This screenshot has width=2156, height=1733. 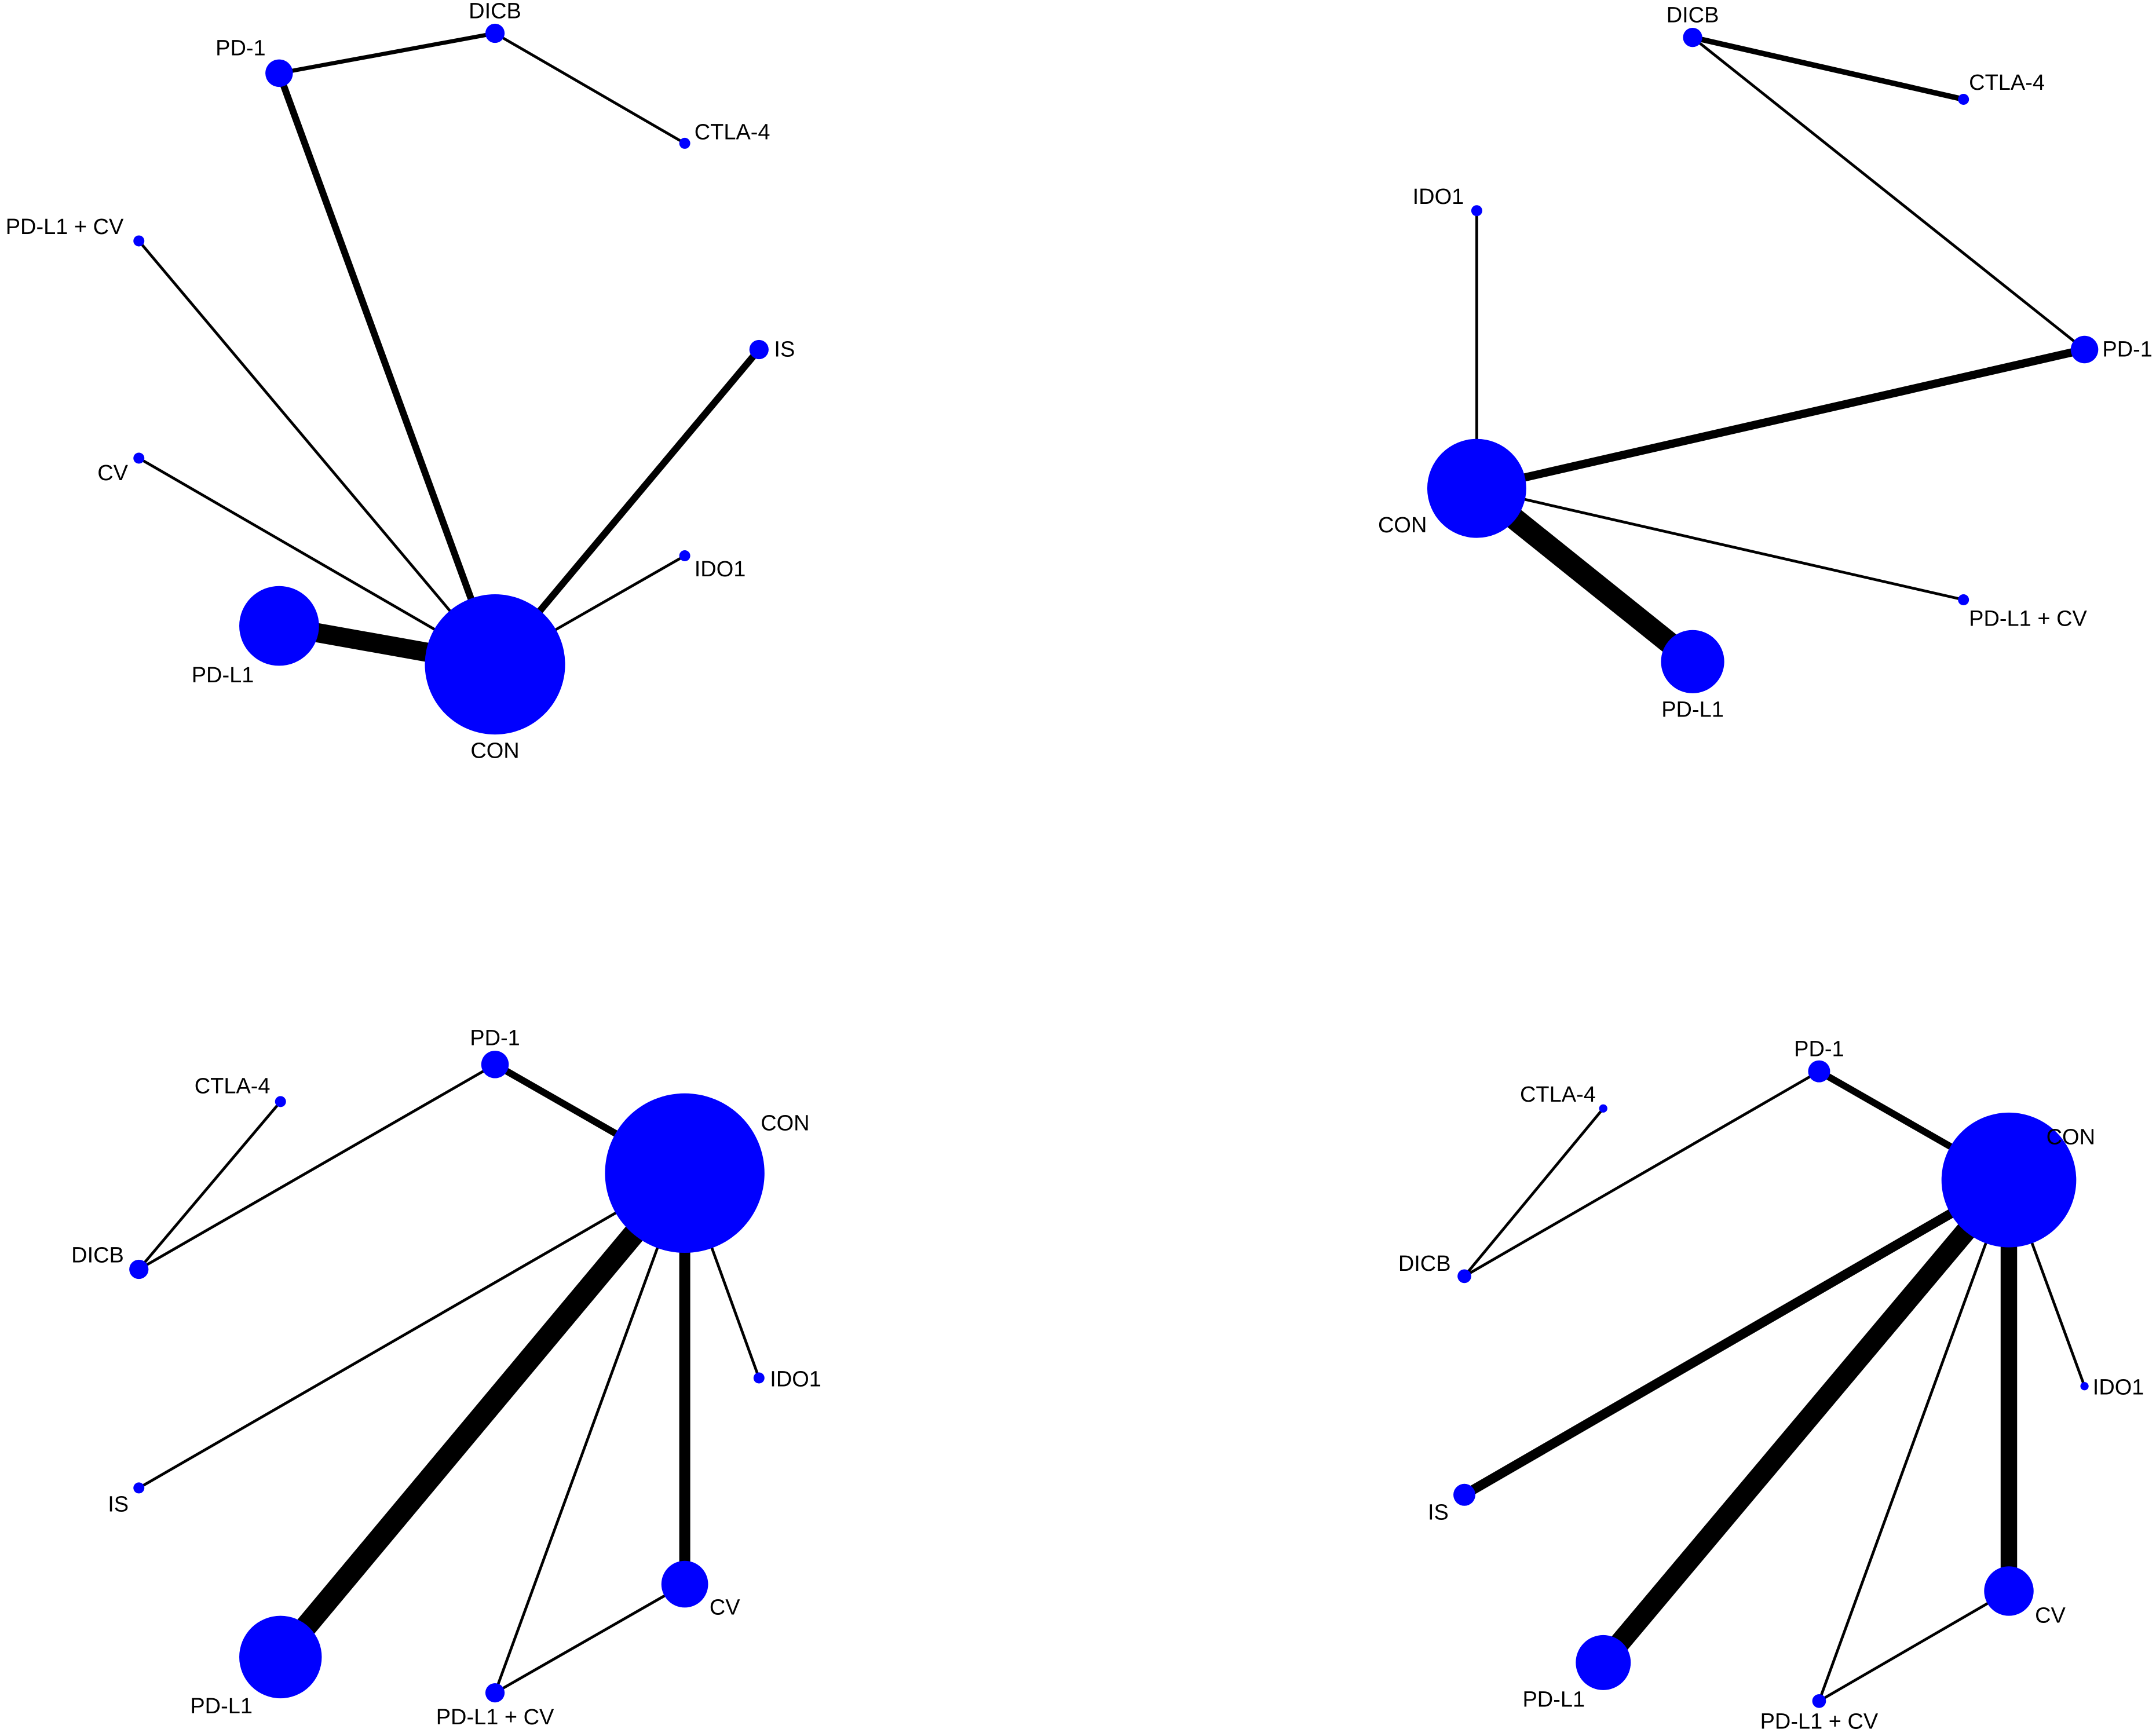 I want to click on network-panel-4: PD-1 CTLA-4 CON DICB IDO1 IS CV PD-L1 PD-L1 + CV, so click(x=1771, y=1385).